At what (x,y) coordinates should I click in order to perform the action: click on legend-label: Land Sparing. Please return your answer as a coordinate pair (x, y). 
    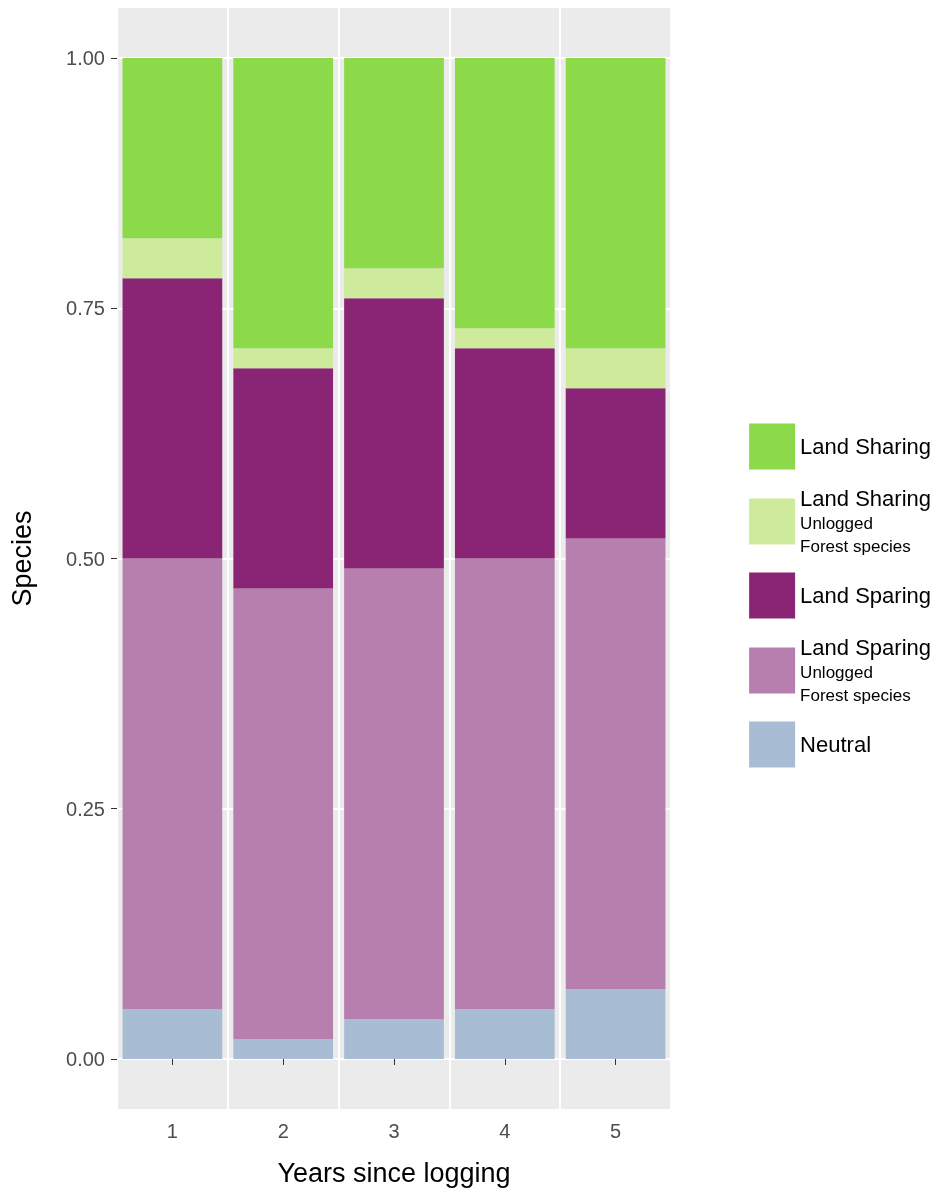
    Looking at the image, I should click on (866, 595).